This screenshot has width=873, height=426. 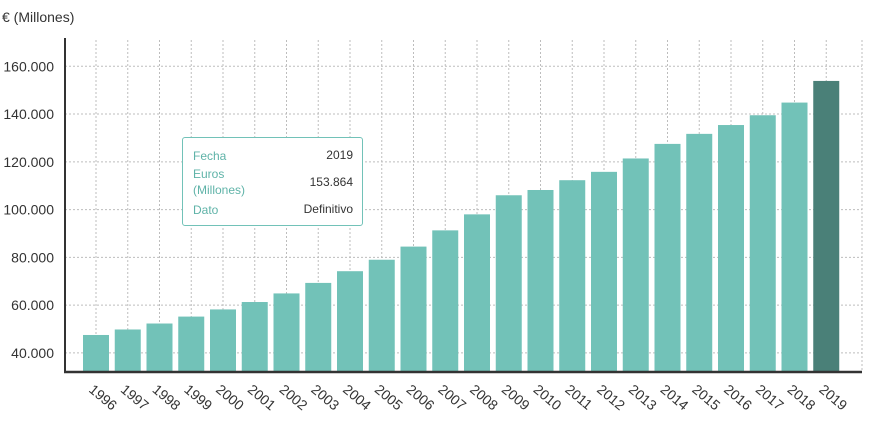 What do you see at coordinates (206, 210) in the screenshot?
I see `tooltip-dato-label: Dato` at bounding box center [206, 210].